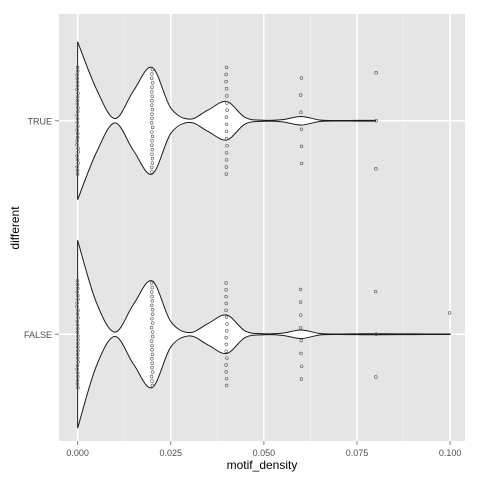 Image resolution: width=480 pixels, height=485 pixels. I want to click on x-tick-label: 0.050, so click(264, 453).